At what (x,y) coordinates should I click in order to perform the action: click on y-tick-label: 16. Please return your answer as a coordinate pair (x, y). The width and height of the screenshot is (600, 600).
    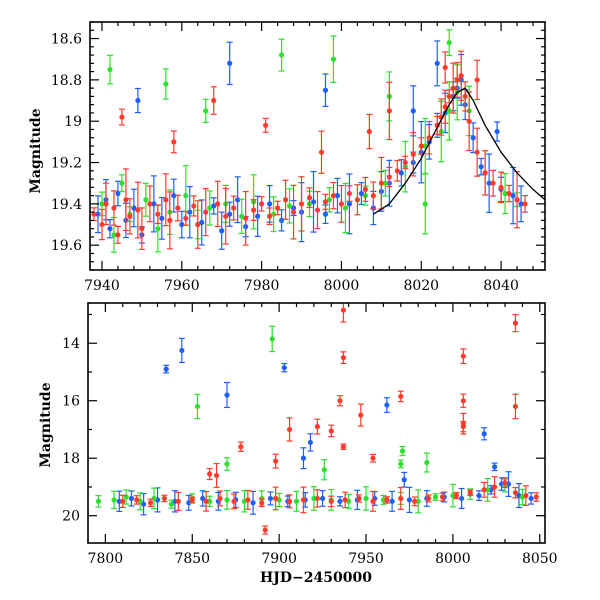
    Looking at the image, I should click on (71, 402).